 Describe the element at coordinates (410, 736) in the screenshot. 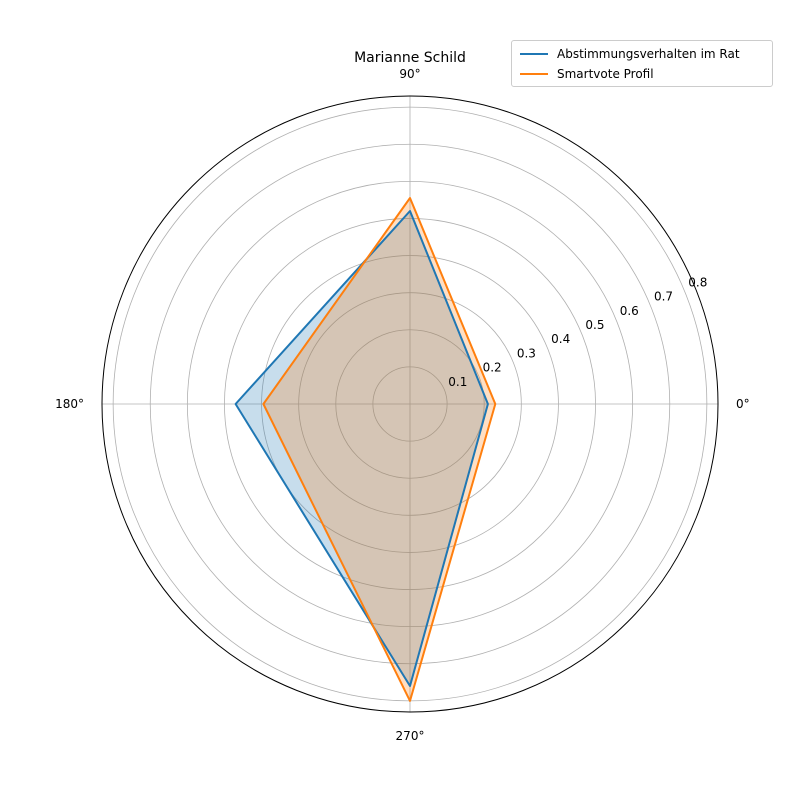

I see `angular-tick-label-270: 270°` at that location.